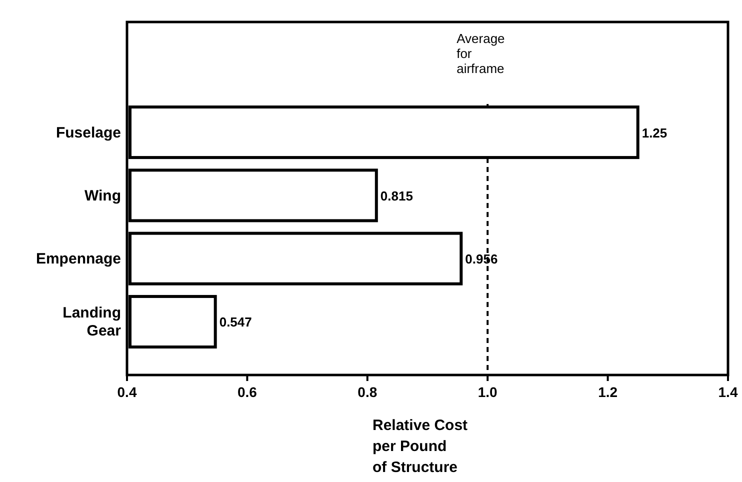  What do you see at coordinates (88, 133) in the screenshot?
I see `y-tick-label: Fuselage` at bounding box center [88, 133].